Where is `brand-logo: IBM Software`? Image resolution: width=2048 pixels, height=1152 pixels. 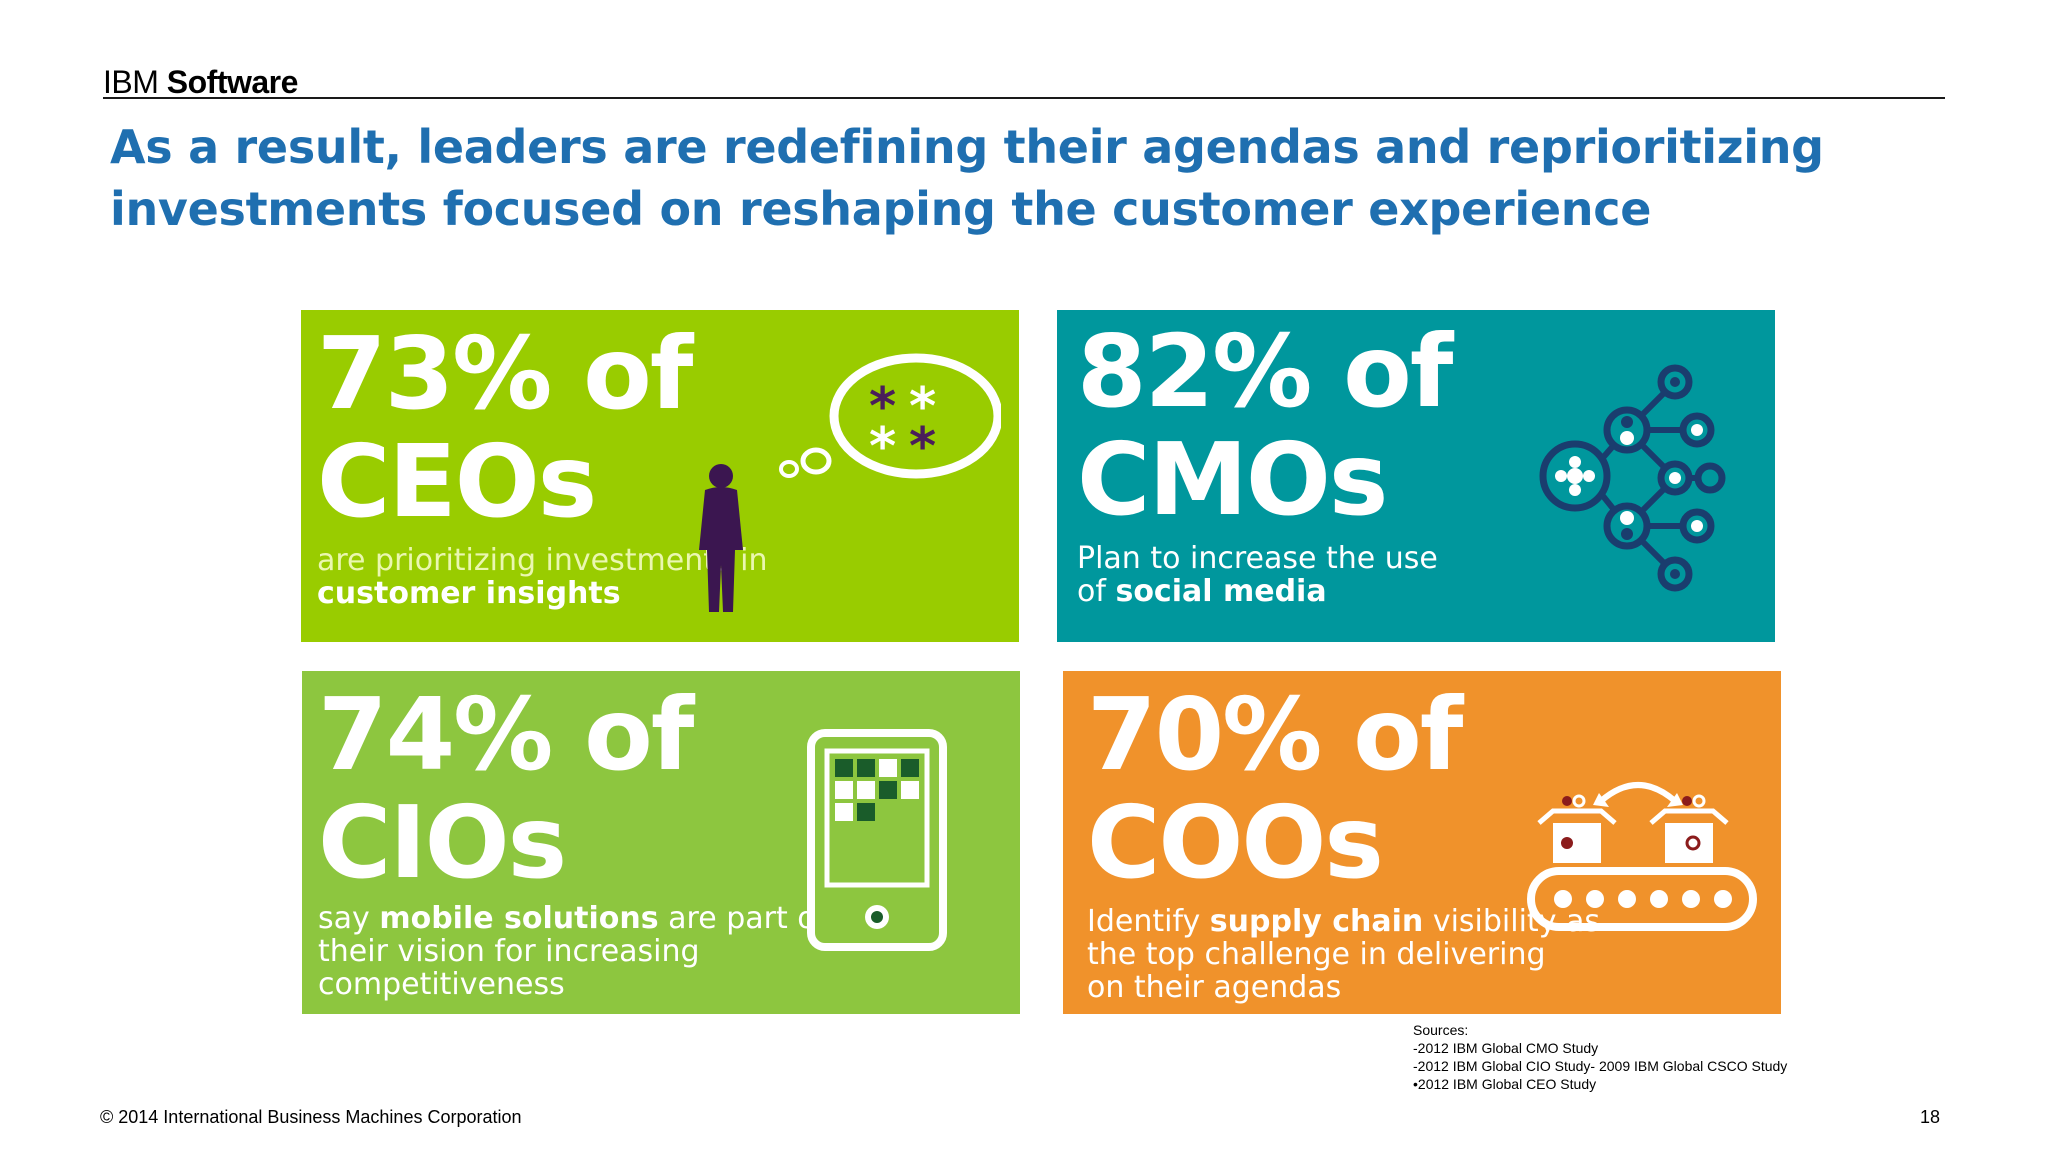 brand-logo: IBM Software is located at coordinates (200, 82).